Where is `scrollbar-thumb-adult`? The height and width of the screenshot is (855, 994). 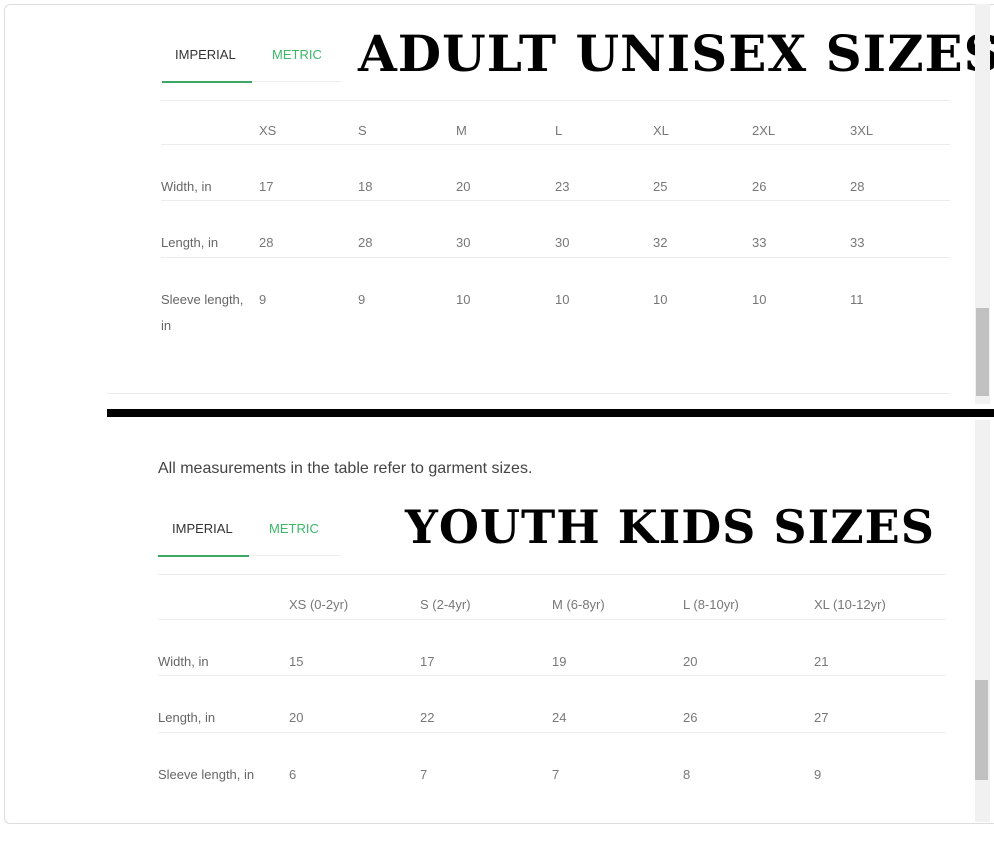 scrollbar-thumb-adult is located at coordinates (982, 352).